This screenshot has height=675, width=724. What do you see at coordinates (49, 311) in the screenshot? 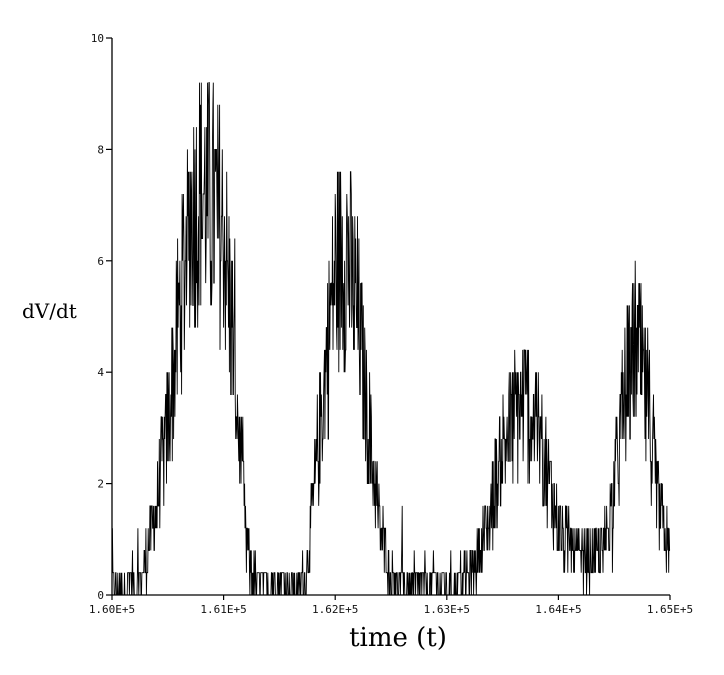
I see `y-axis-title: dV/dt` at bounding box center [49, 311].